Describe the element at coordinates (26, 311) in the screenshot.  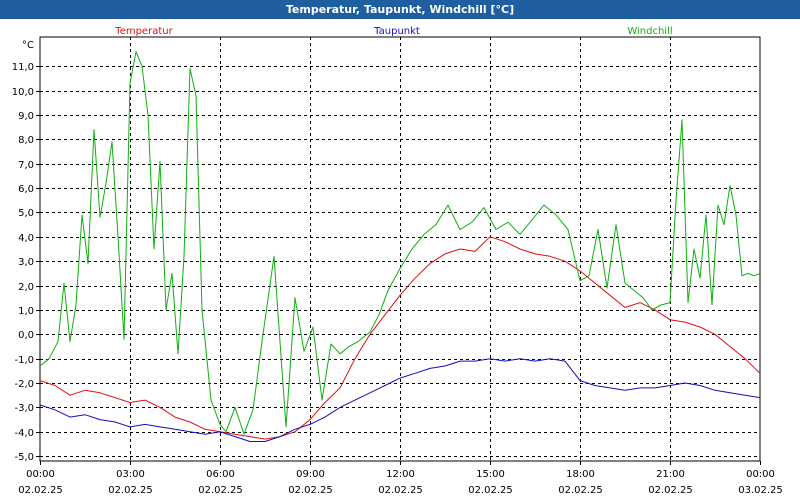
I see `y-tick-label: 1,0` at that location.